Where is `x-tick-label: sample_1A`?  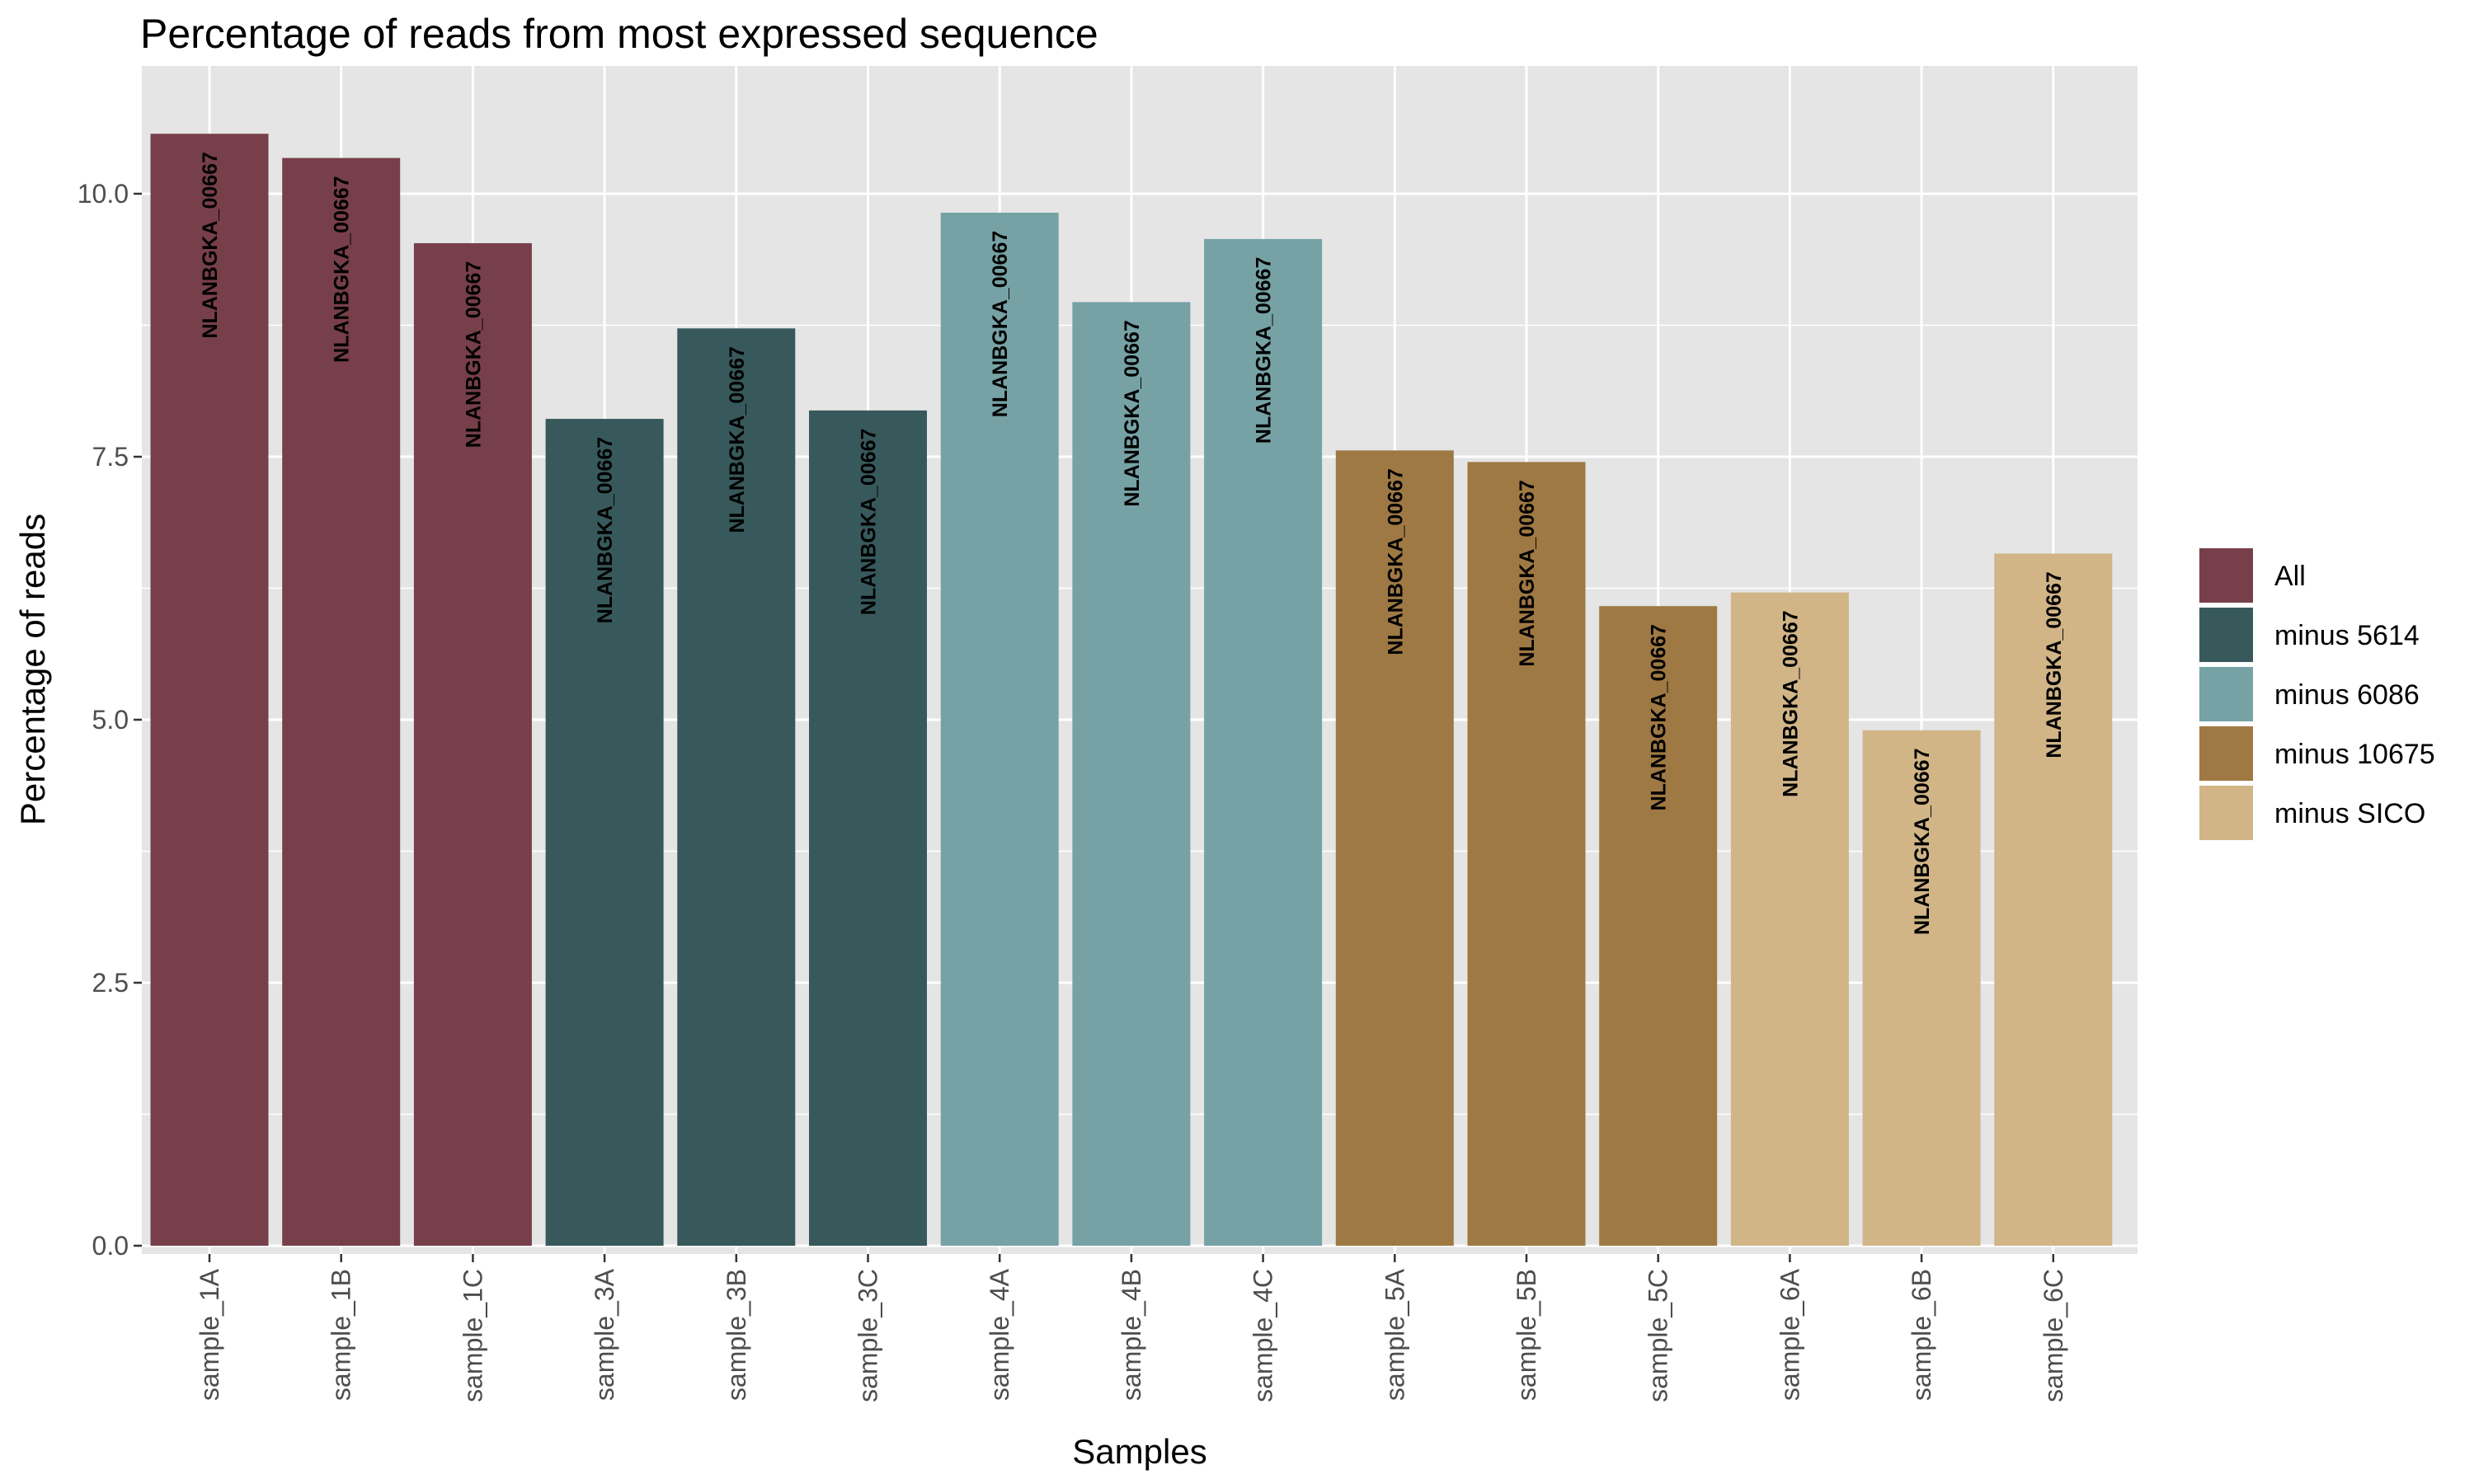
x-tick-label: sample_1A is located at coordinates (209, 1334).